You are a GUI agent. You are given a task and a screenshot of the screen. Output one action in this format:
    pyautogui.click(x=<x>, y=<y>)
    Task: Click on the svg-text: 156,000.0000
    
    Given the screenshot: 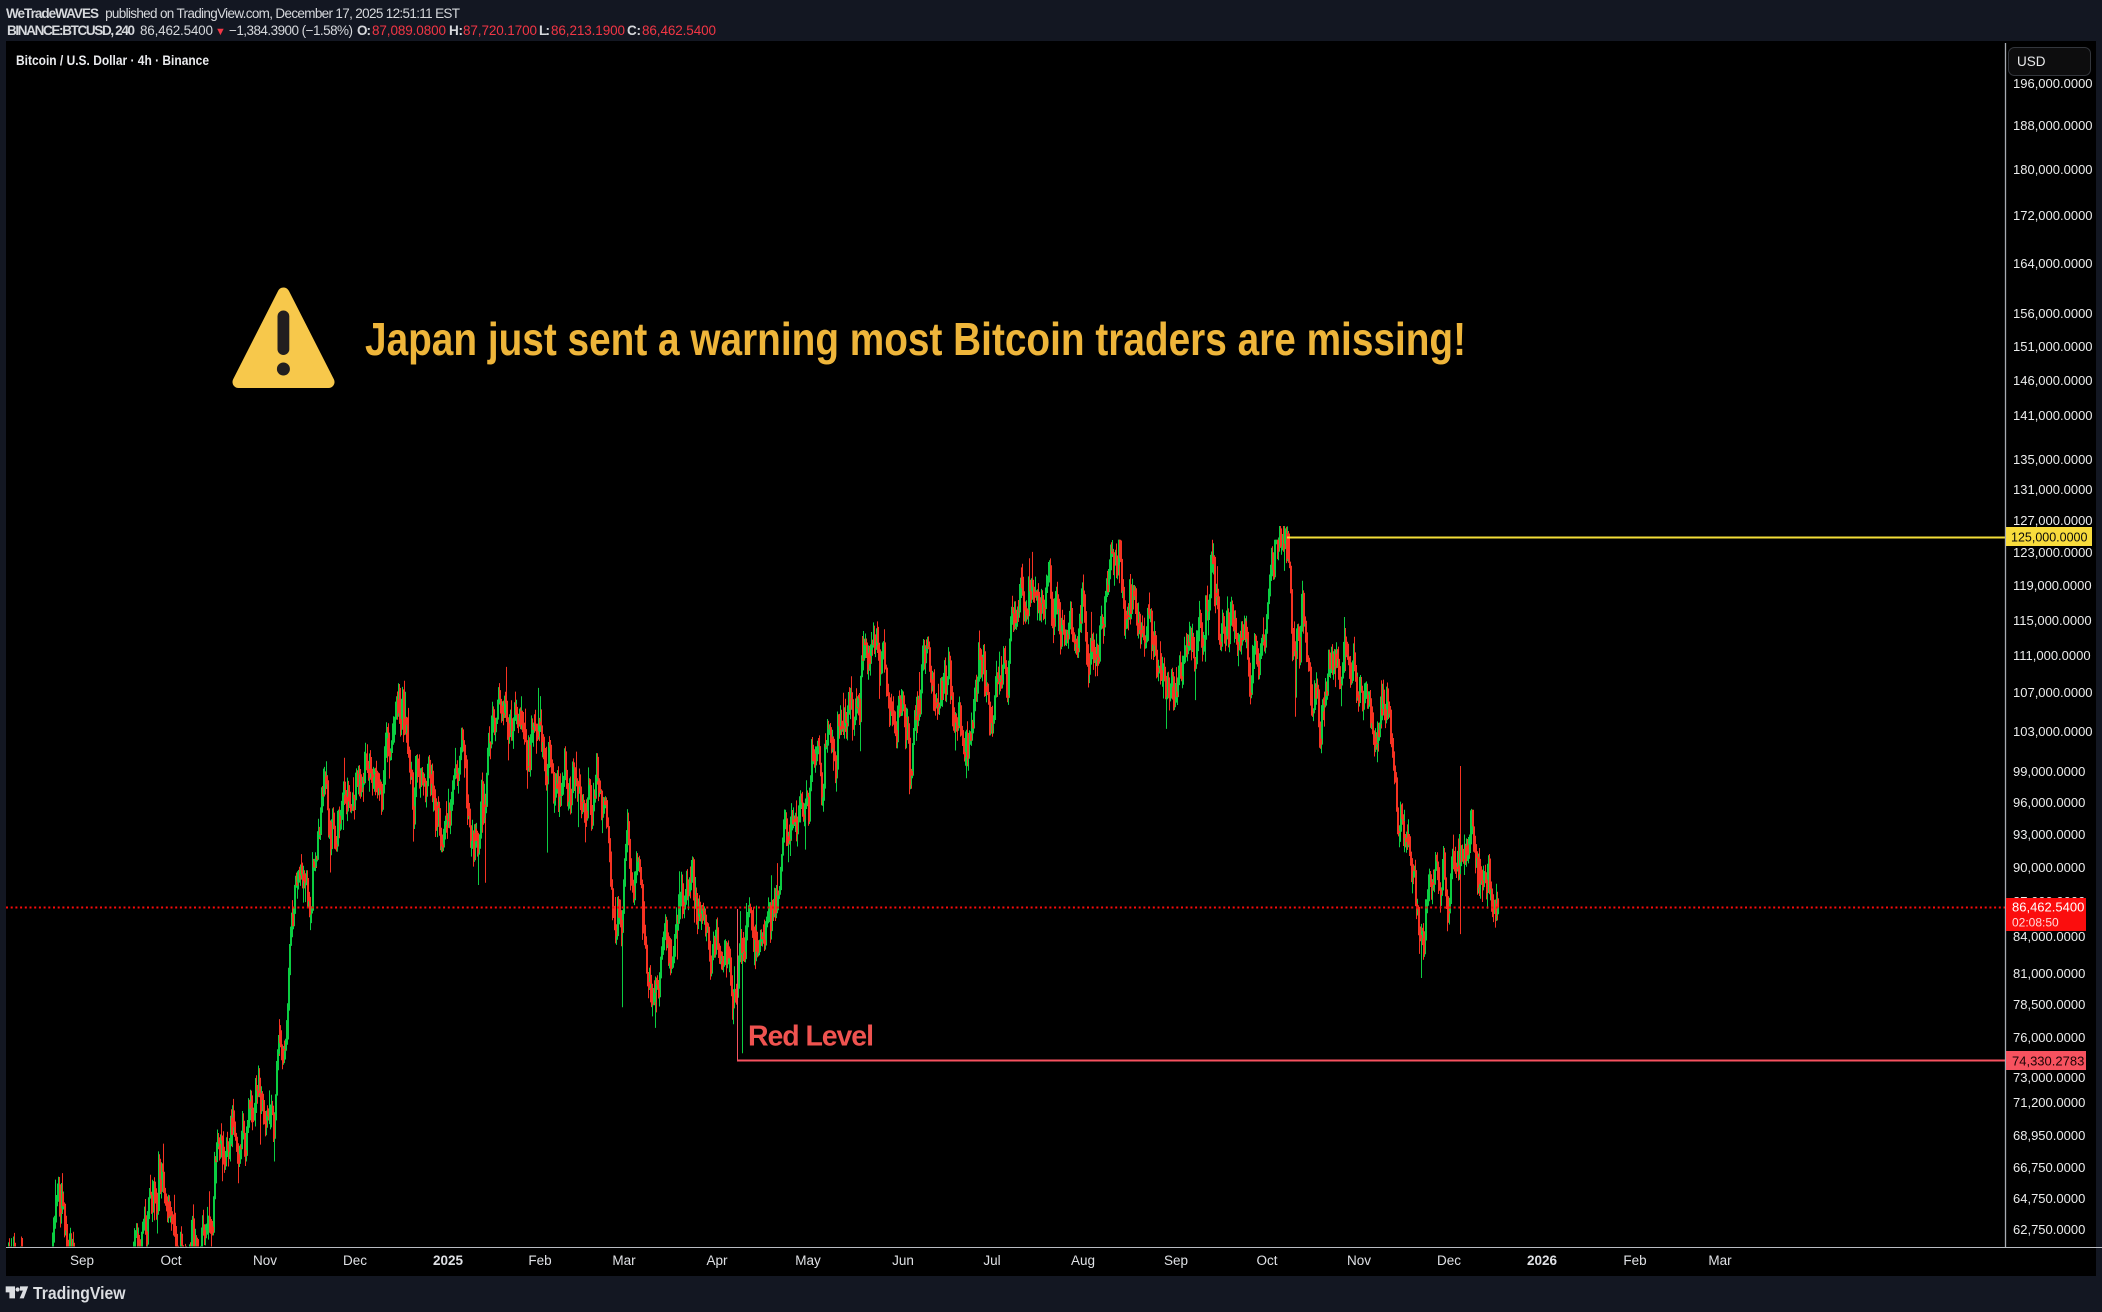 What is the action you would take?
    pyautogui.click(x=2053, y=313)
    